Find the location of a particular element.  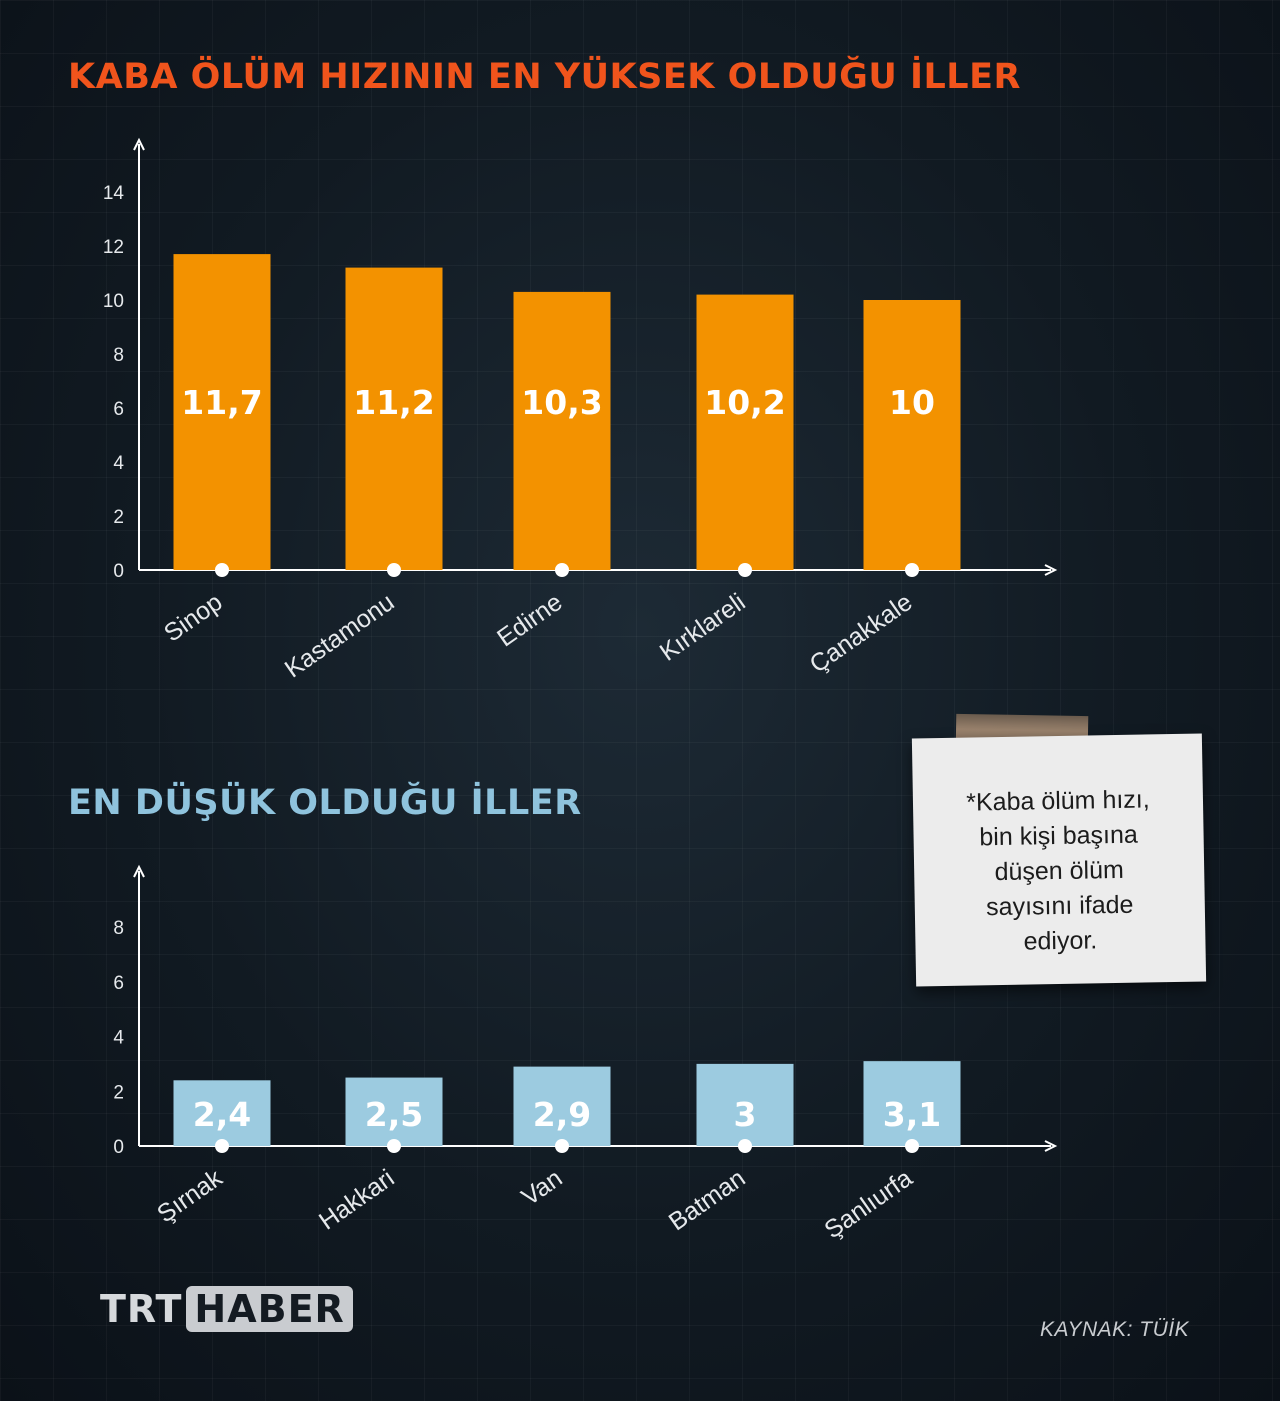

source-text: KAYNAK: TÜİK is located at coordinates (1115, 1329).